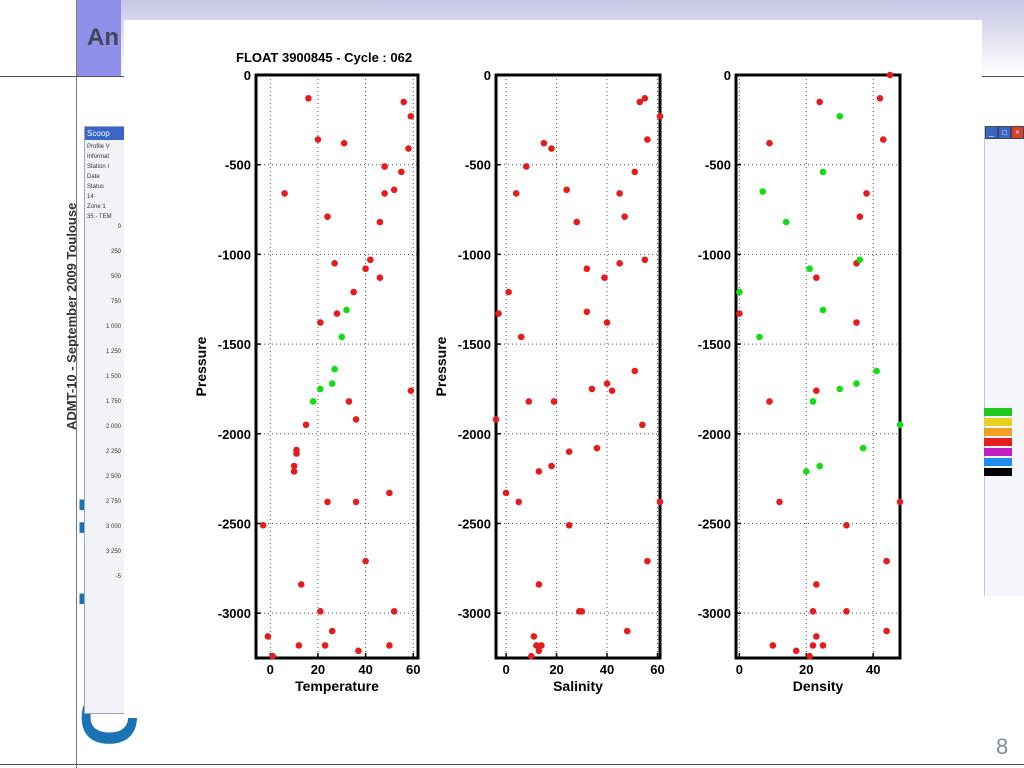 This screenshot has height=768, width=1024. I want to click on window-tick-label: 2 250, so click(113, 452).